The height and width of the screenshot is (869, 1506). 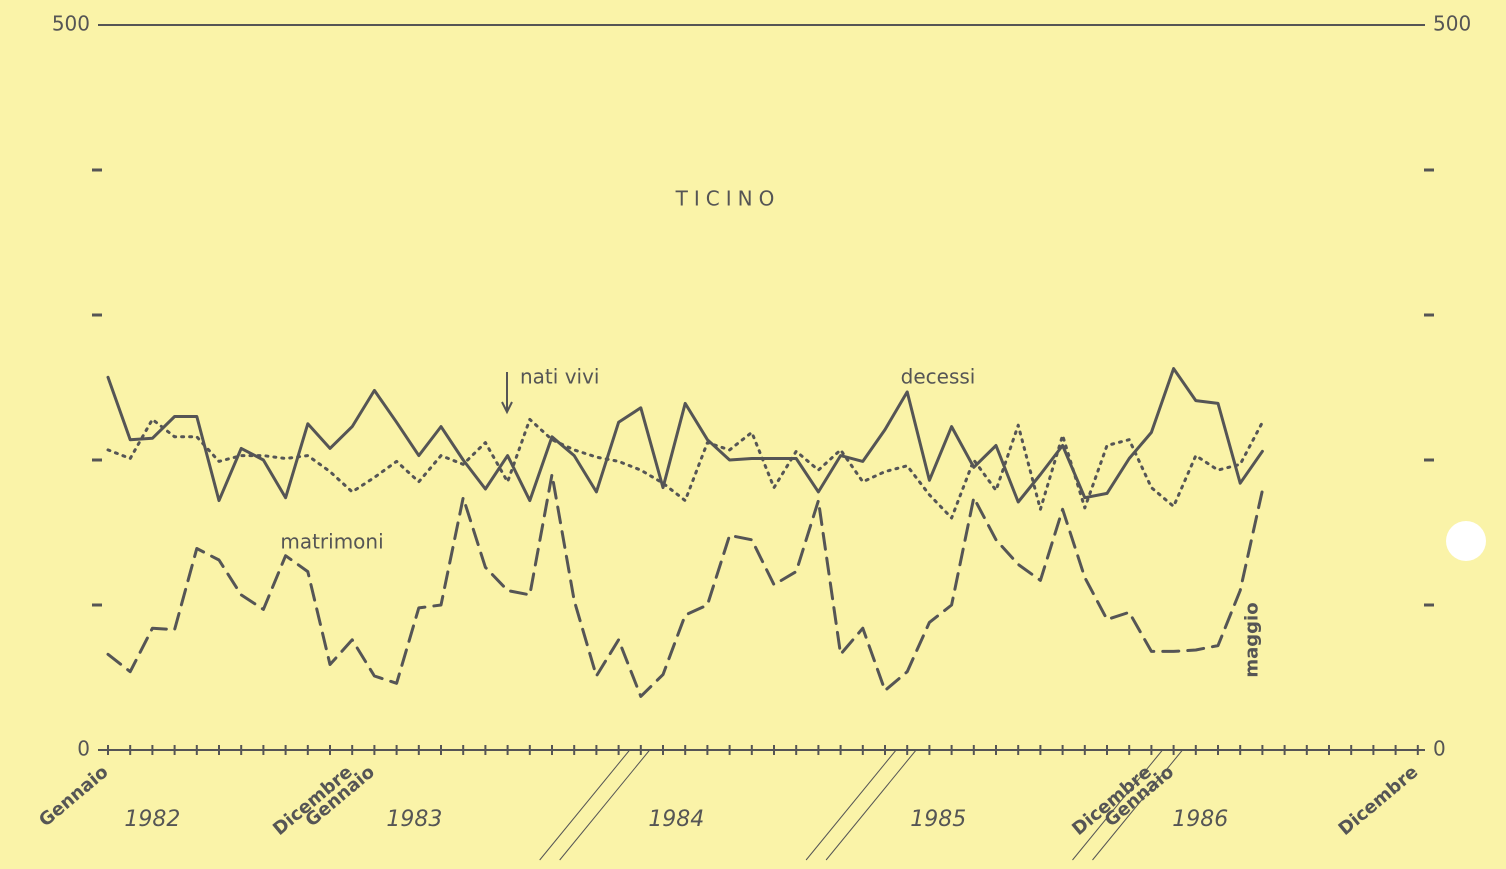 I want to click on series-label: matrimoni, so click(x=331, y=542).